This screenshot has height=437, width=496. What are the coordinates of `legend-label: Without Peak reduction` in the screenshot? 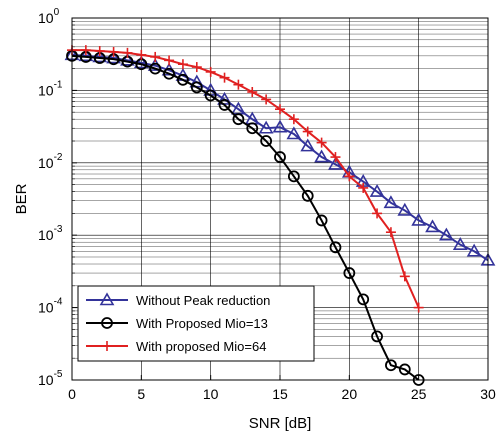 It's located at (203, 300).